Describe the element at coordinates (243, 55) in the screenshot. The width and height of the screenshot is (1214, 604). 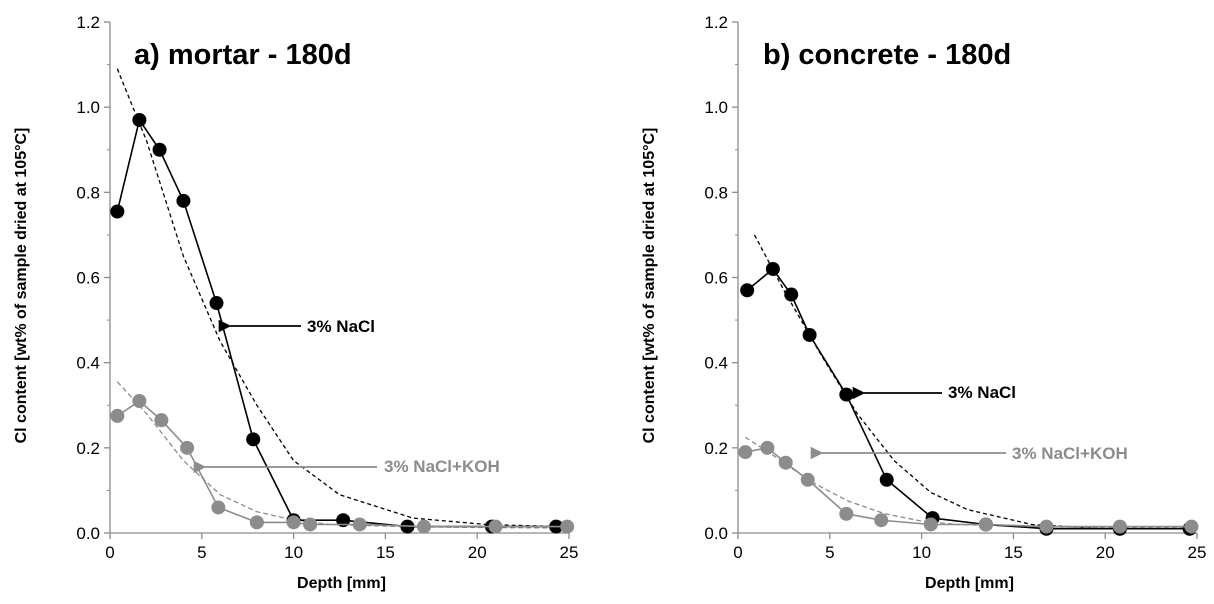
I see `chart-title: a) mortar - 180d` at that location.